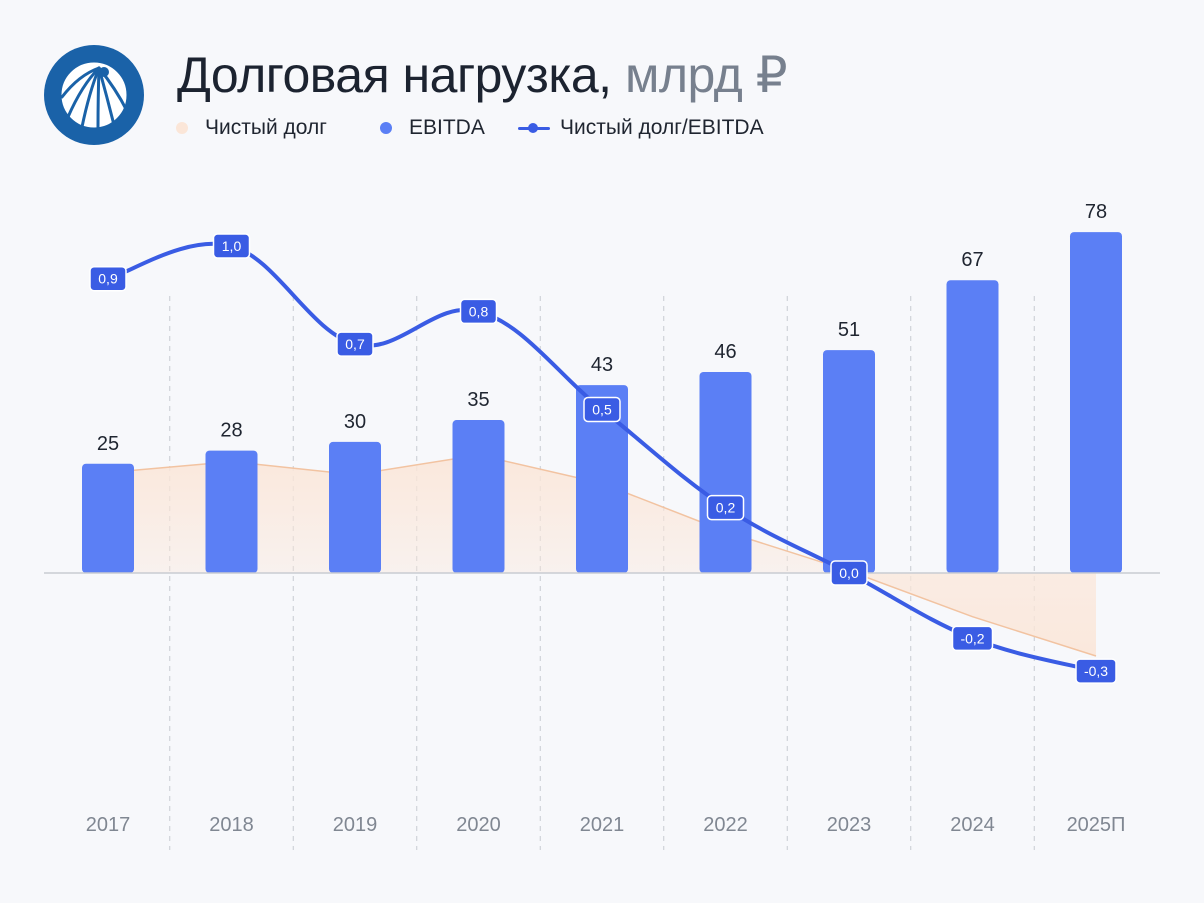 The width and height of the screenshot is (1204, 903). Describe the element at coordinates (972, 260) in the screenshot. I see `ebitda-value-label: 67` at that location.